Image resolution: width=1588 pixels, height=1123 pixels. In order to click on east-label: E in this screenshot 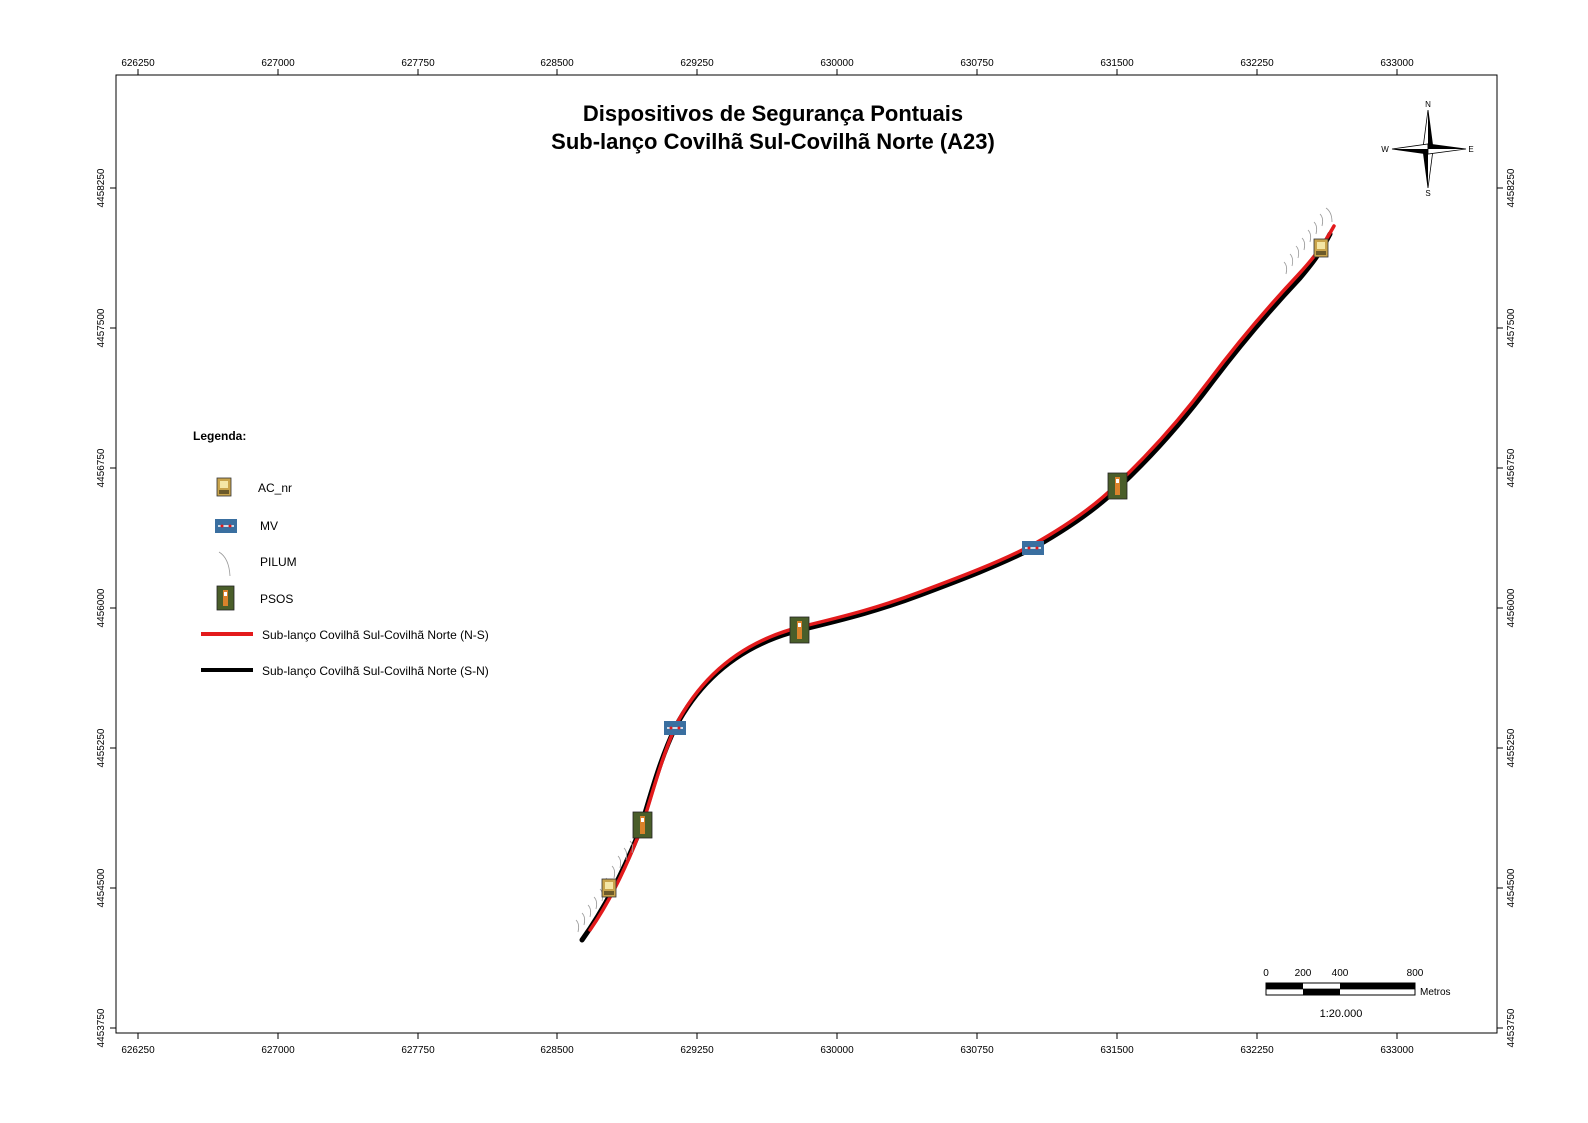, I will do `click(1470, 149)`.